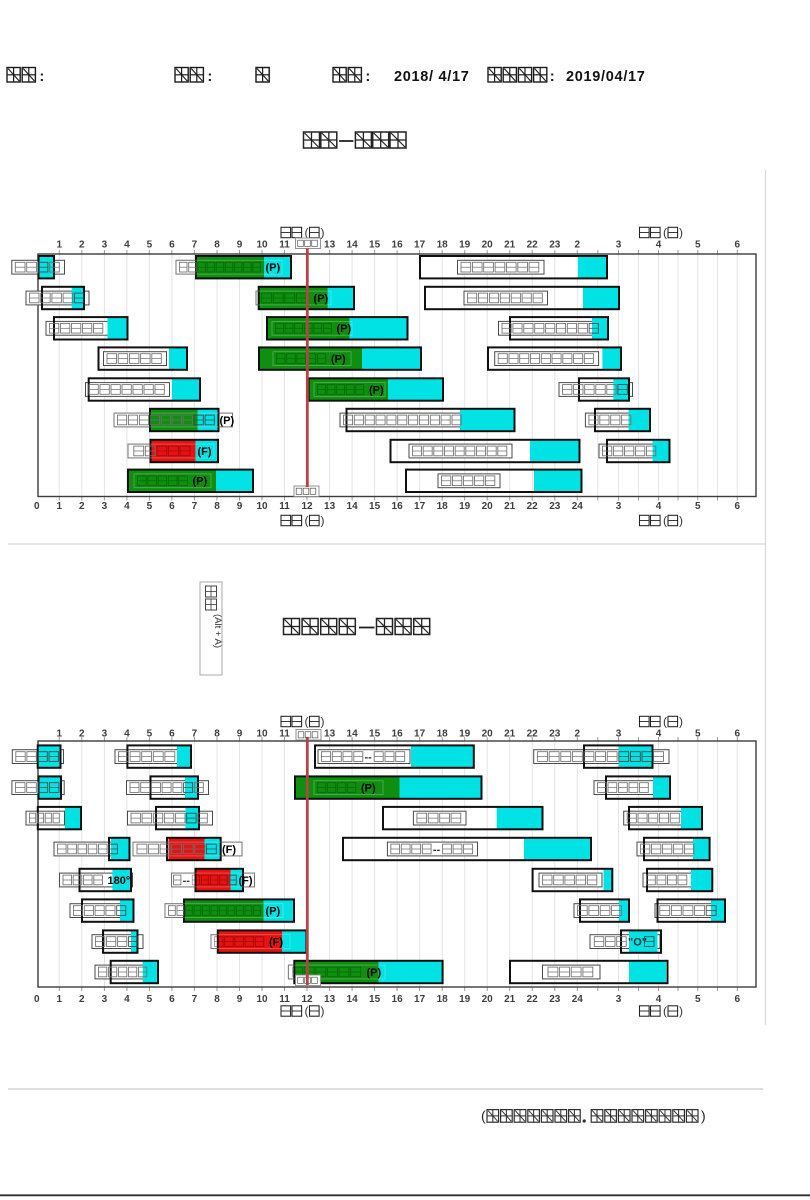 This screenshot has height=1200, width=810. What do you see at coordinates (217, 245) in the screenshot?
I see `svg-text: 8` at bounding box center [217, 245].